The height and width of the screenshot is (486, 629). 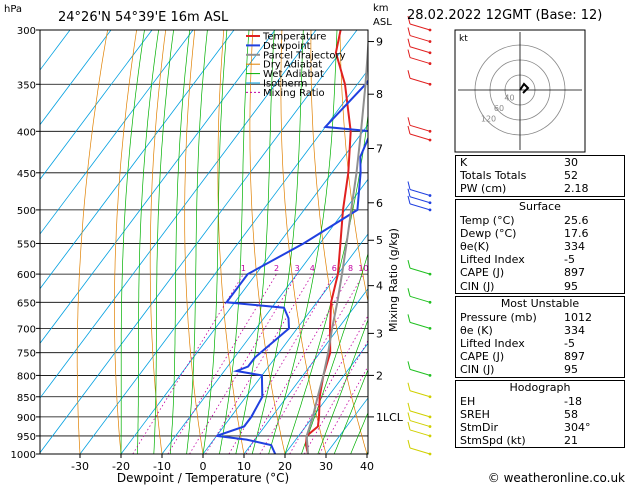 What do you see at coordinates (574, 330) in the screenshot?
I see `row-value: 334` at bounding box center [574, 330].